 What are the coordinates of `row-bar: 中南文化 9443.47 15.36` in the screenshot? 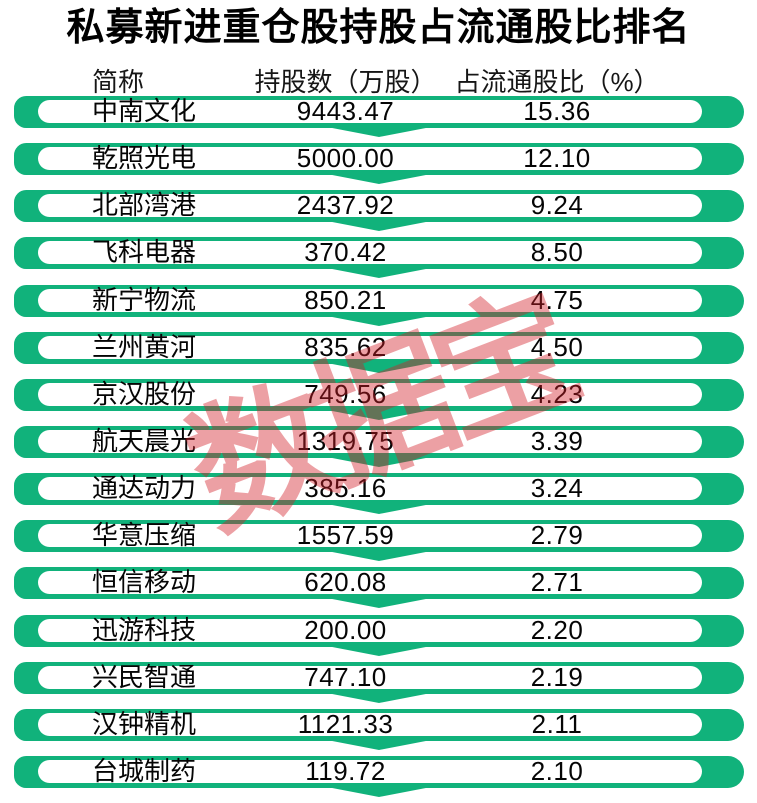 It's located at (379, 116).